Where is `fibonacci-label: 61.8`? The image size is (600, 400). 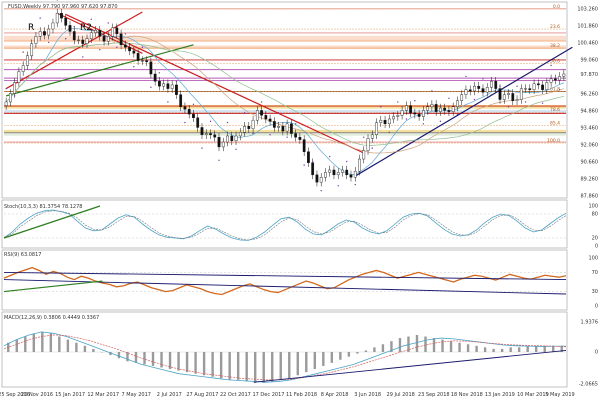
fibonacci-label: 61.8 is located at coordinates (555, 89).